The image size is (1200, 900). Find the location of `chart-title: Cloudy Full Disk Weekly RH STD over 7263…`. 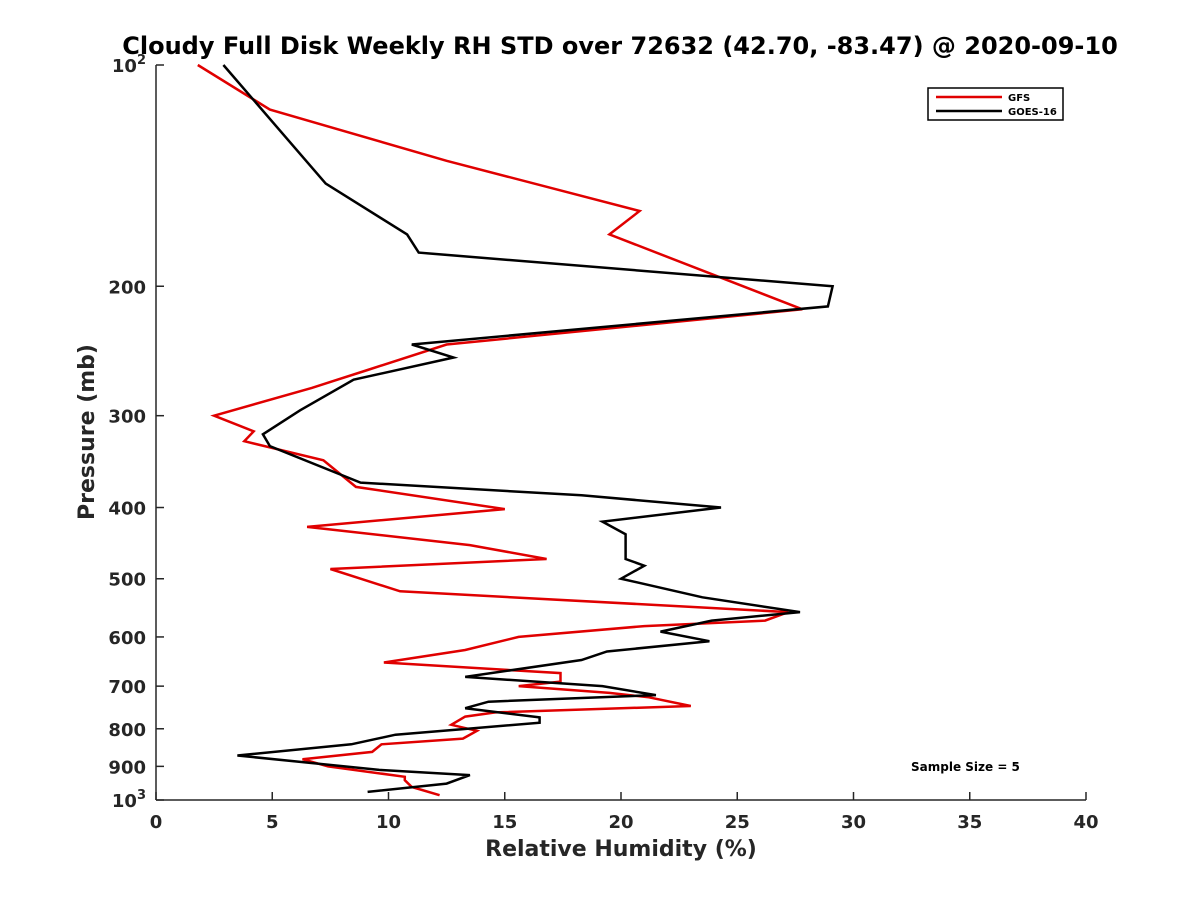

chart-title: Cloudy Full Disk Weekly RH STD over 7263… is located at coordinates (620, 46).